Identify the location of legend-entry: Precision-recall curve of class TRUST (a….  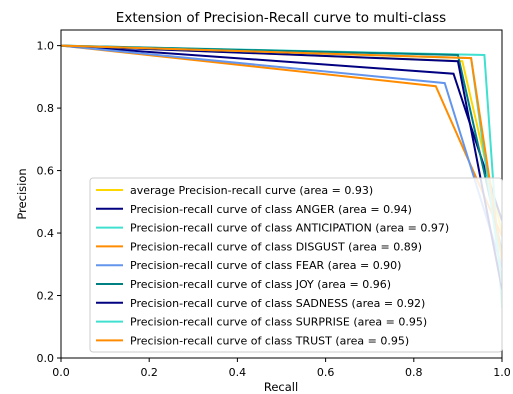
(269, 340).